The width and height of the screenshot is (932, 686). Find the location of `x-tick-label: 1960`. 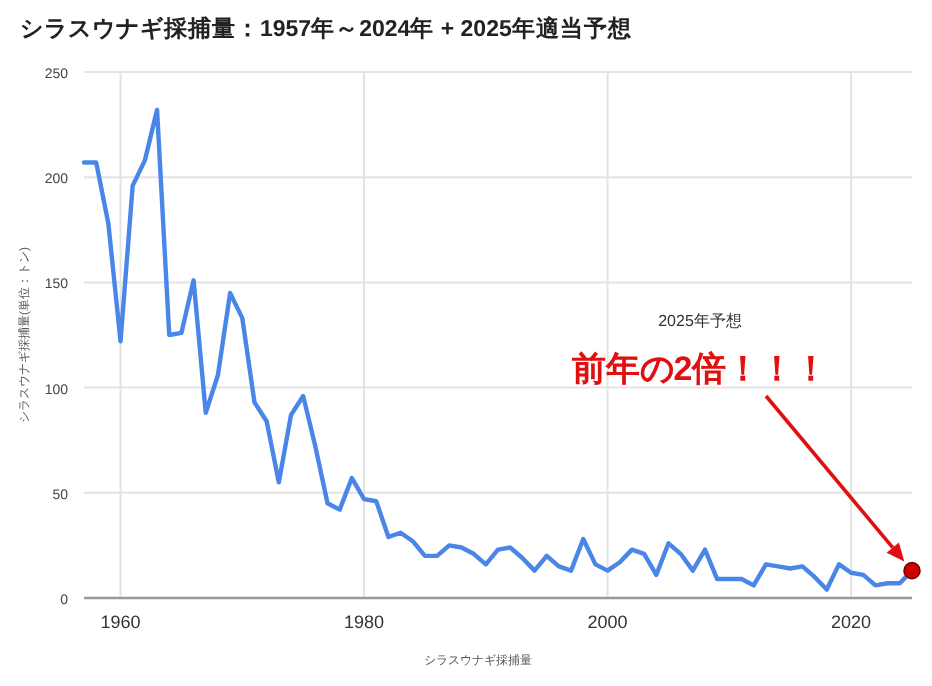

x-tick-label: 1960 is located at coordinates (120, 622).